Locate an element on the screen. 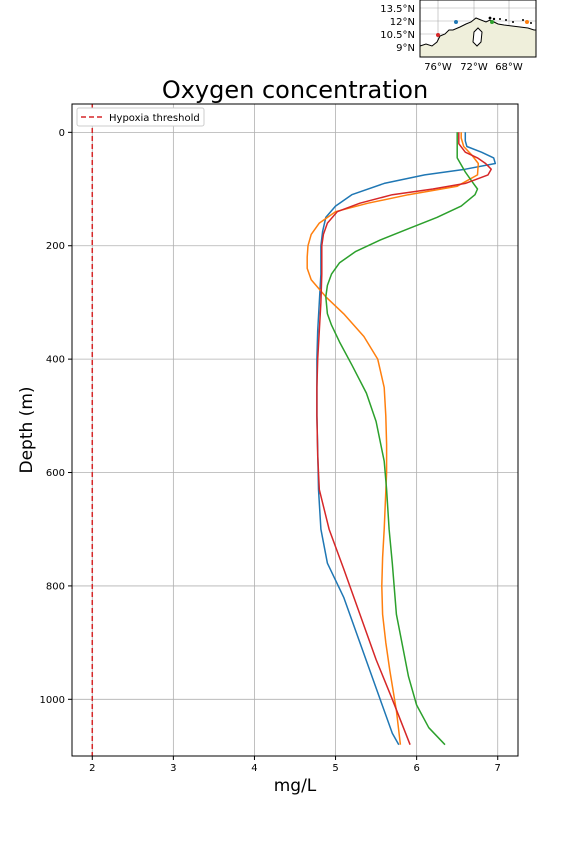  map-lake-maracaibo is located at coordinates (477, 37).